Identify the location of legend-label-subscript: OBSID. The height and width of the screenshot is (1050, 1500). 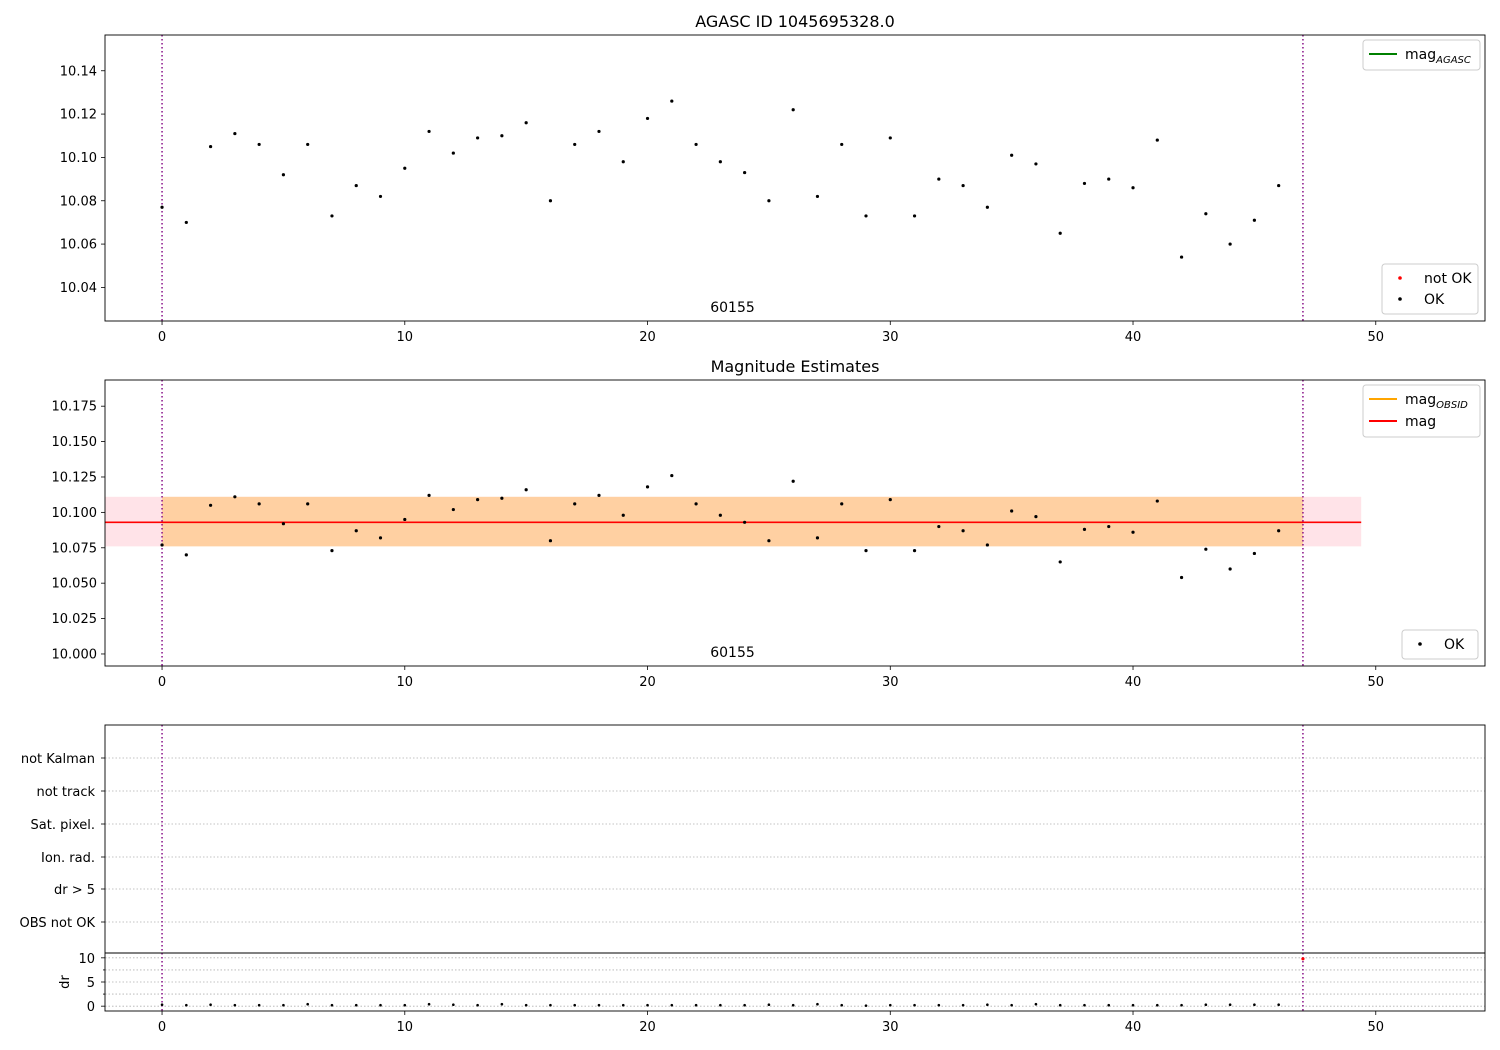
(1452, 405).